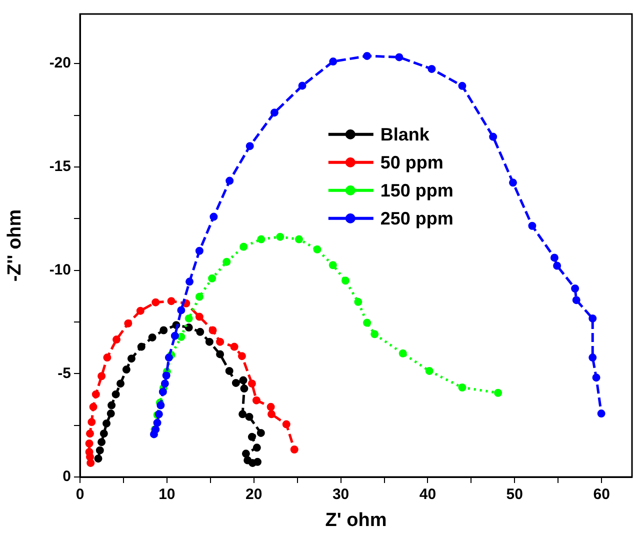  Describe the element at coordinates (254, 495) in the screenshot. I see `x-tick-label: 20` at that location.